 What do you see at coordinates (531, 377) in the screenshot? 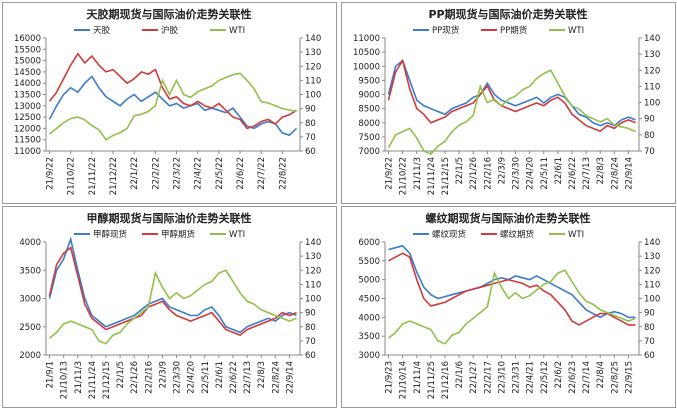
I see `x-tick-label: 22/4/21` at bounding box center [531, 377].